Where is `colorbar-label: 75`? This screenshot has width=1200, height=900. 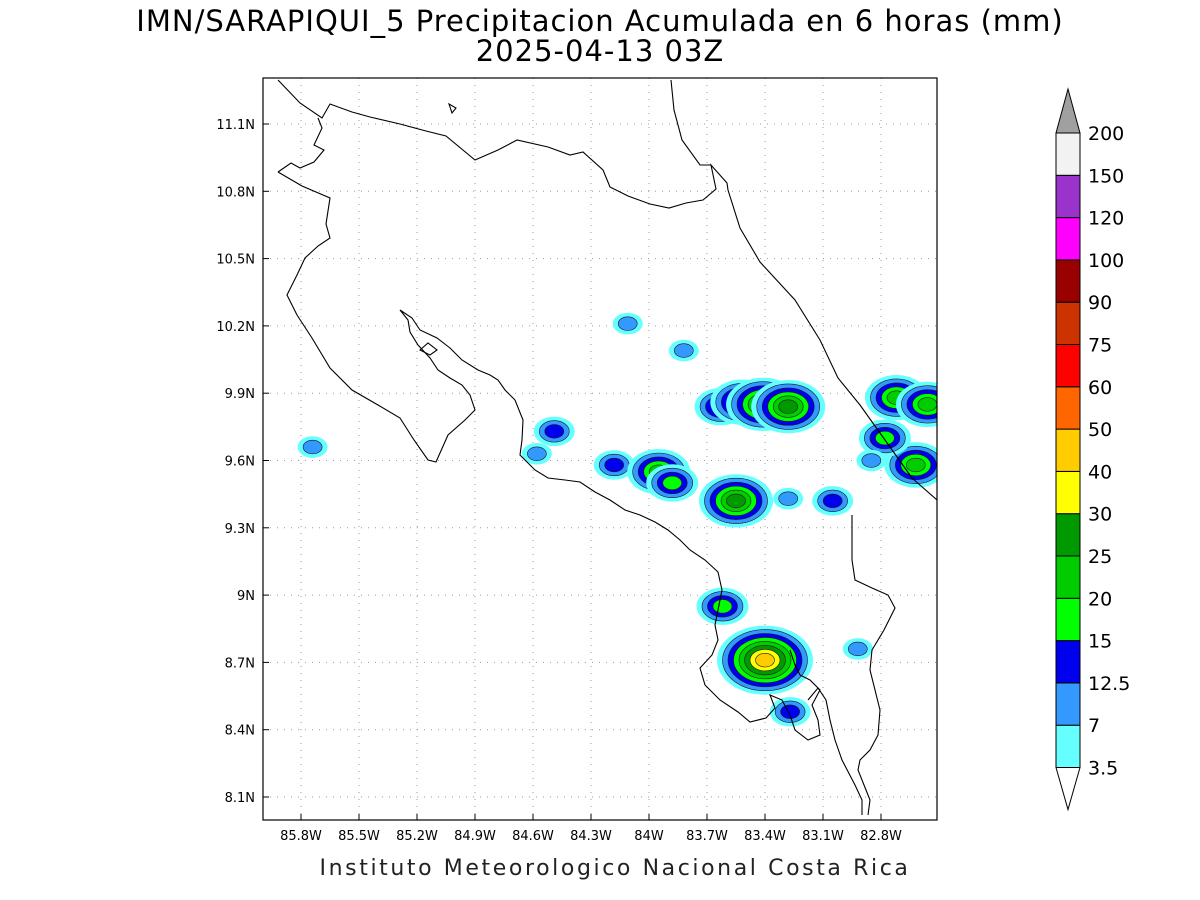
colorbar-label: 75 is located at coordinates (1100, 346).